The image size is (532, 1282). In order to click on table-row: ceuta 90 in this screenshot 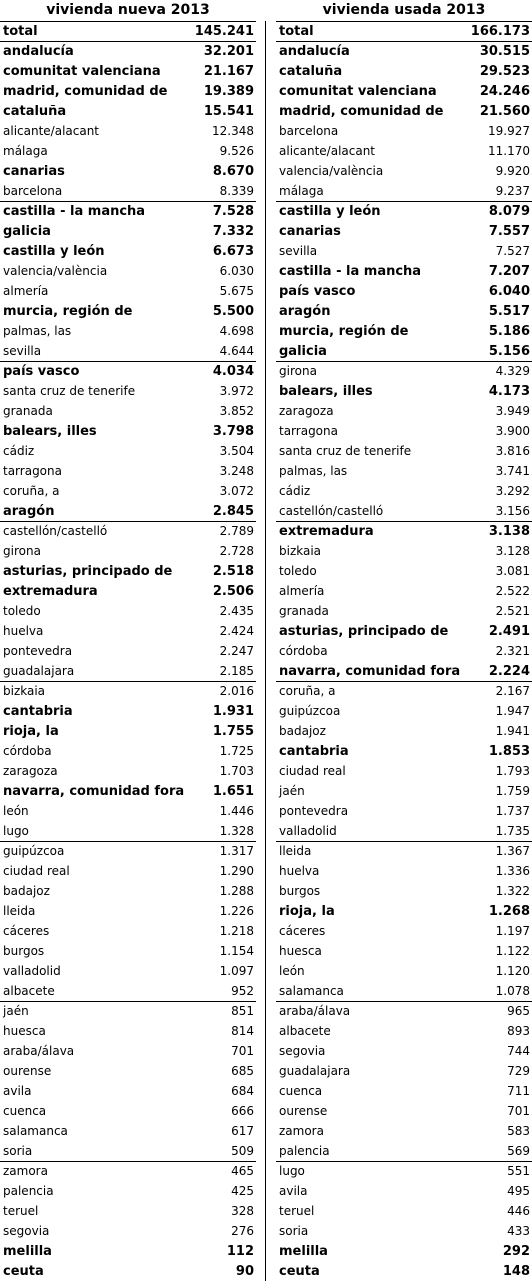, I will do `click(128, 1272)`.